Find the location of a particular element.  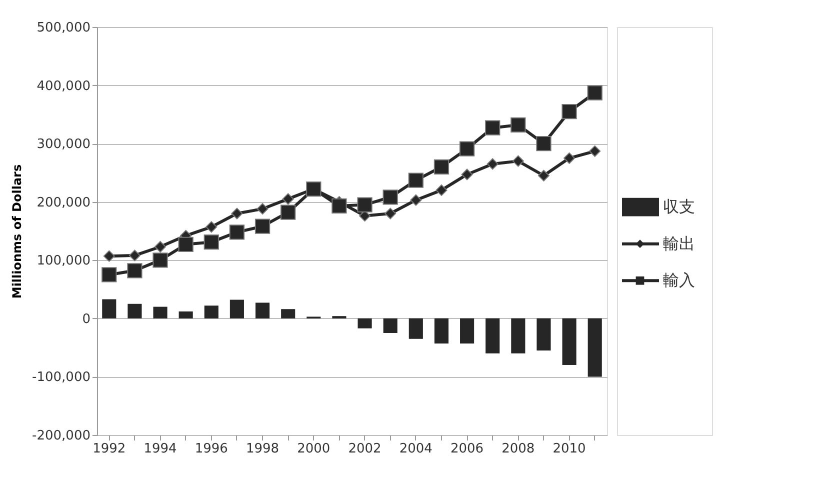

x-tick-label: 2010 is located at coordinates (569, 449).